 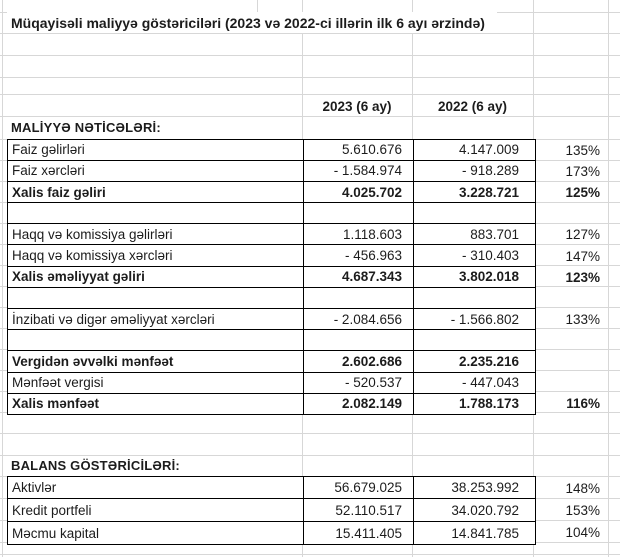 What do you see at coordinates (582, 277) in the screenshot?
I see `cell-percent: 123%` at bounding box center [582, 277].